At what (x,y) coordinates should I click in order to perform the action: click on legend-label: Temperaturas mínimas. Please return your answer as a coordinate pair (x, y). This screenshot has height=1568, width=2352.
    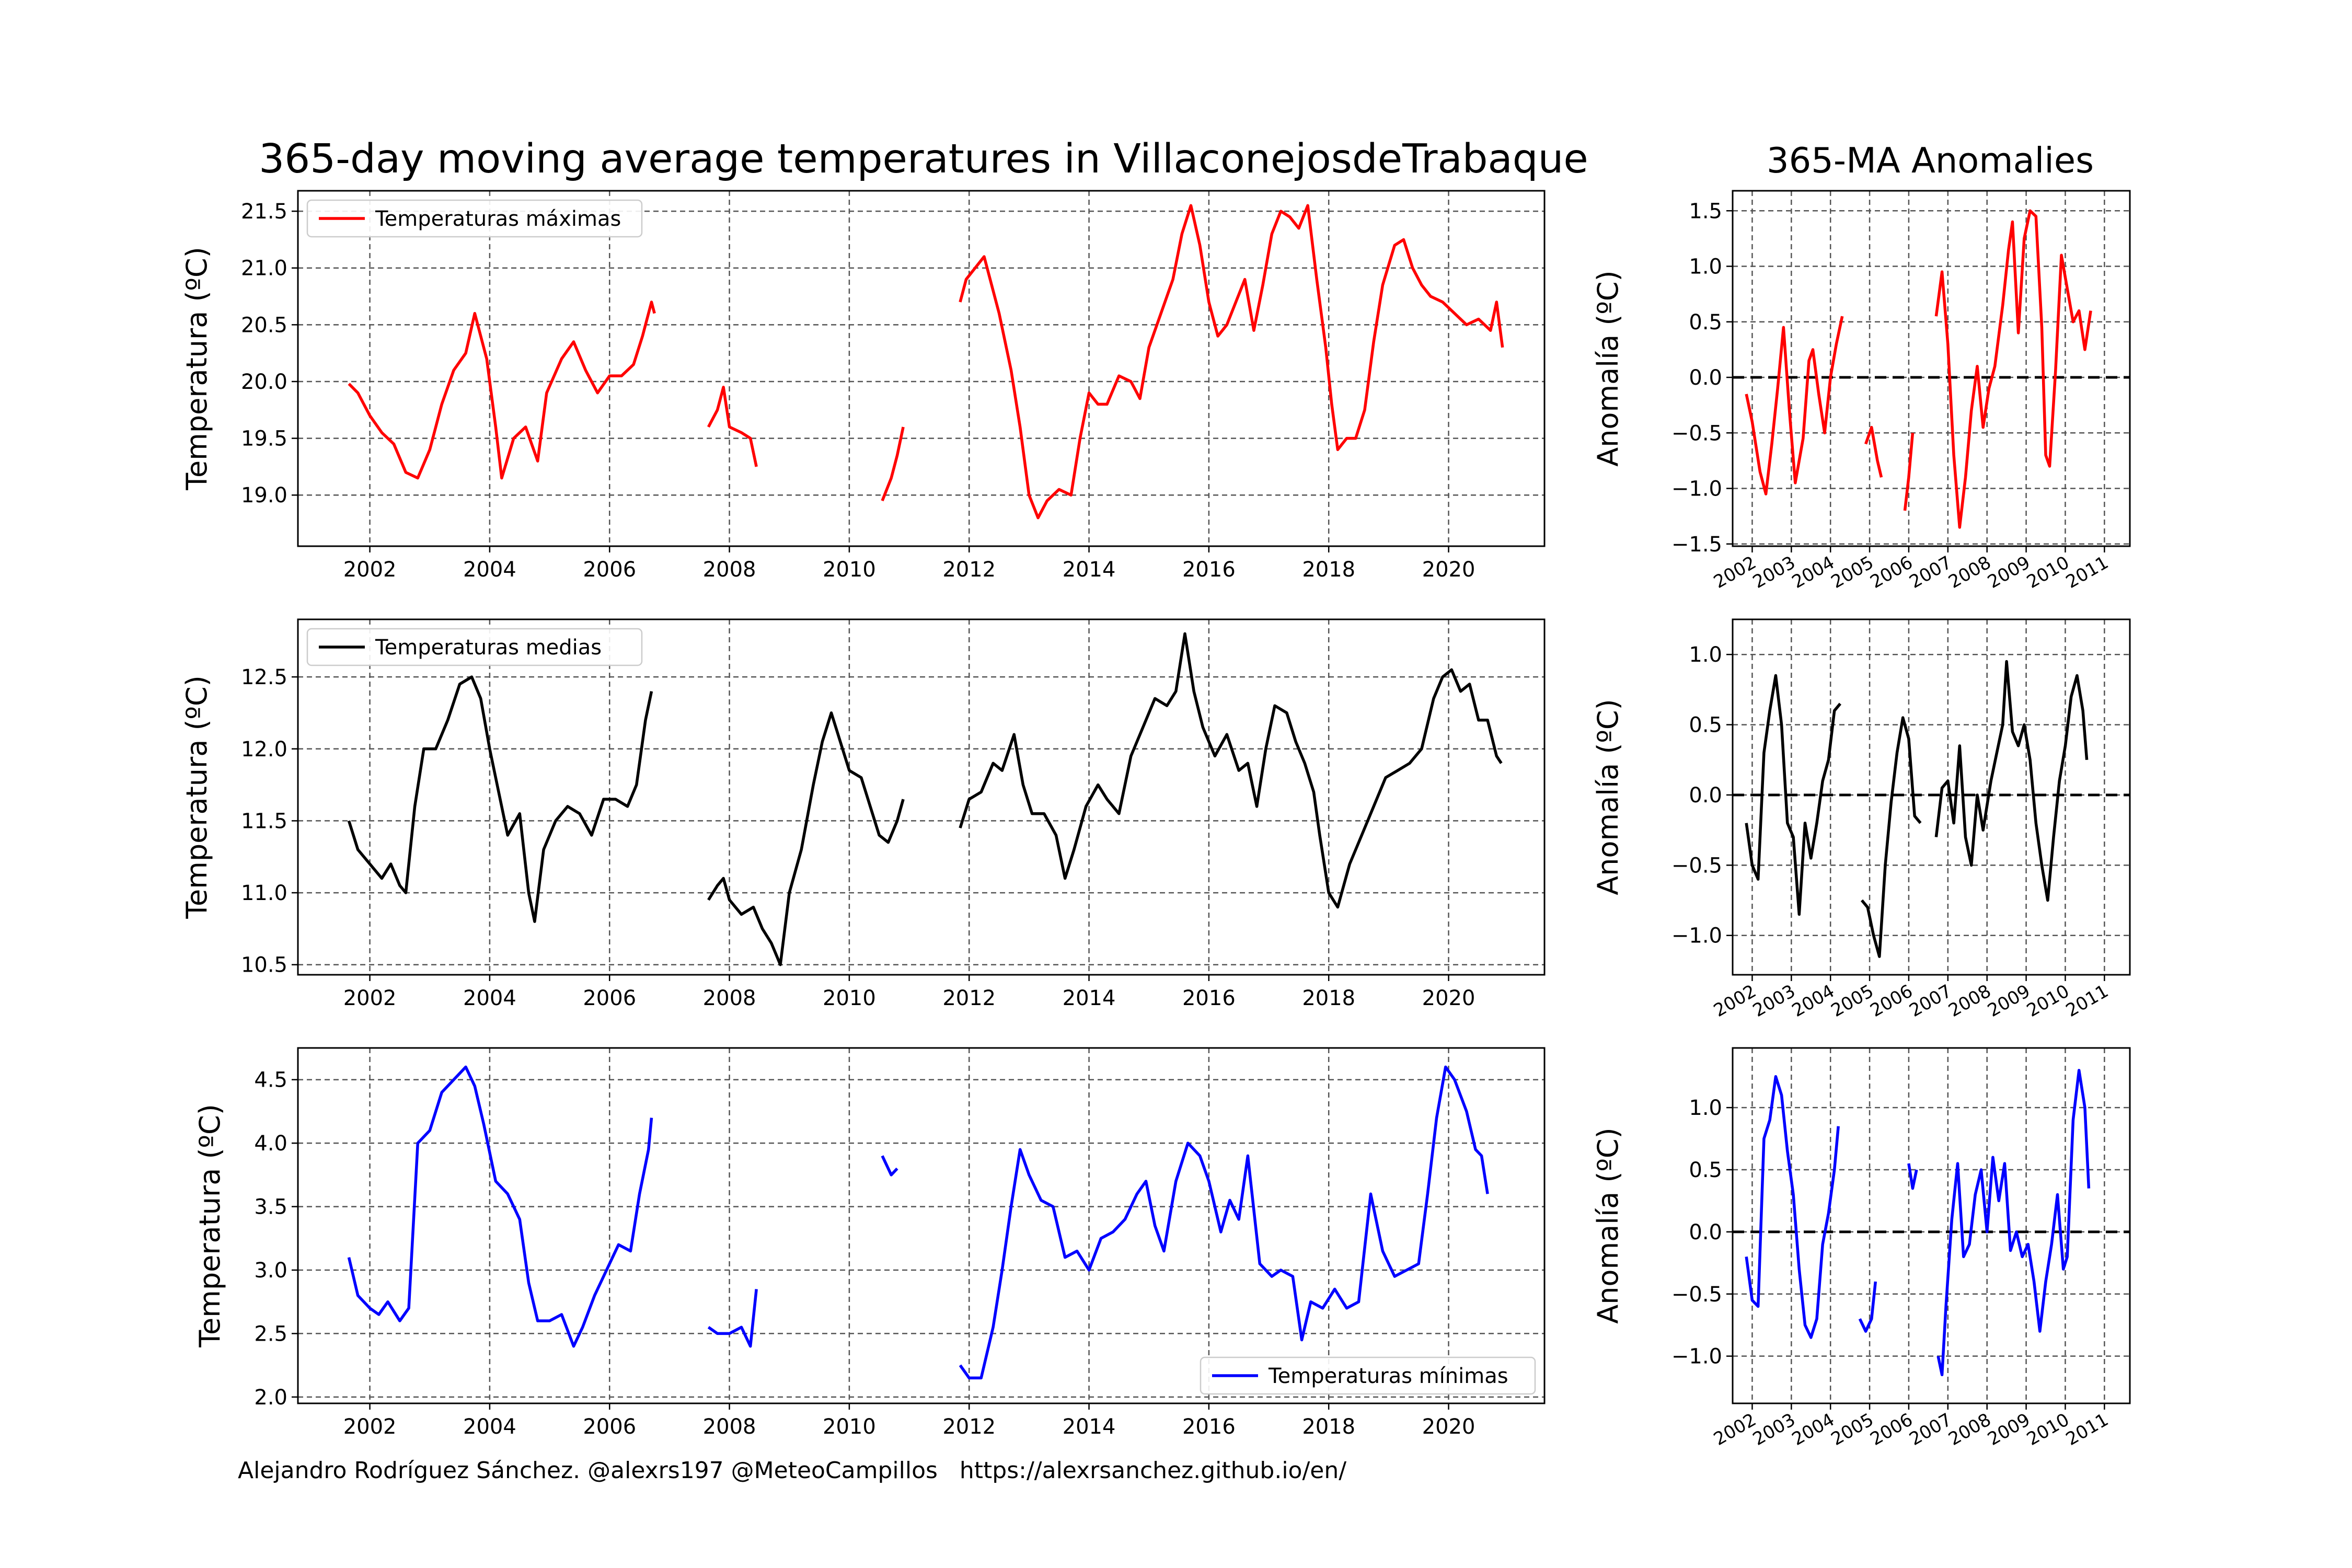
    Looking at the image, I should click on (1388, 1376).